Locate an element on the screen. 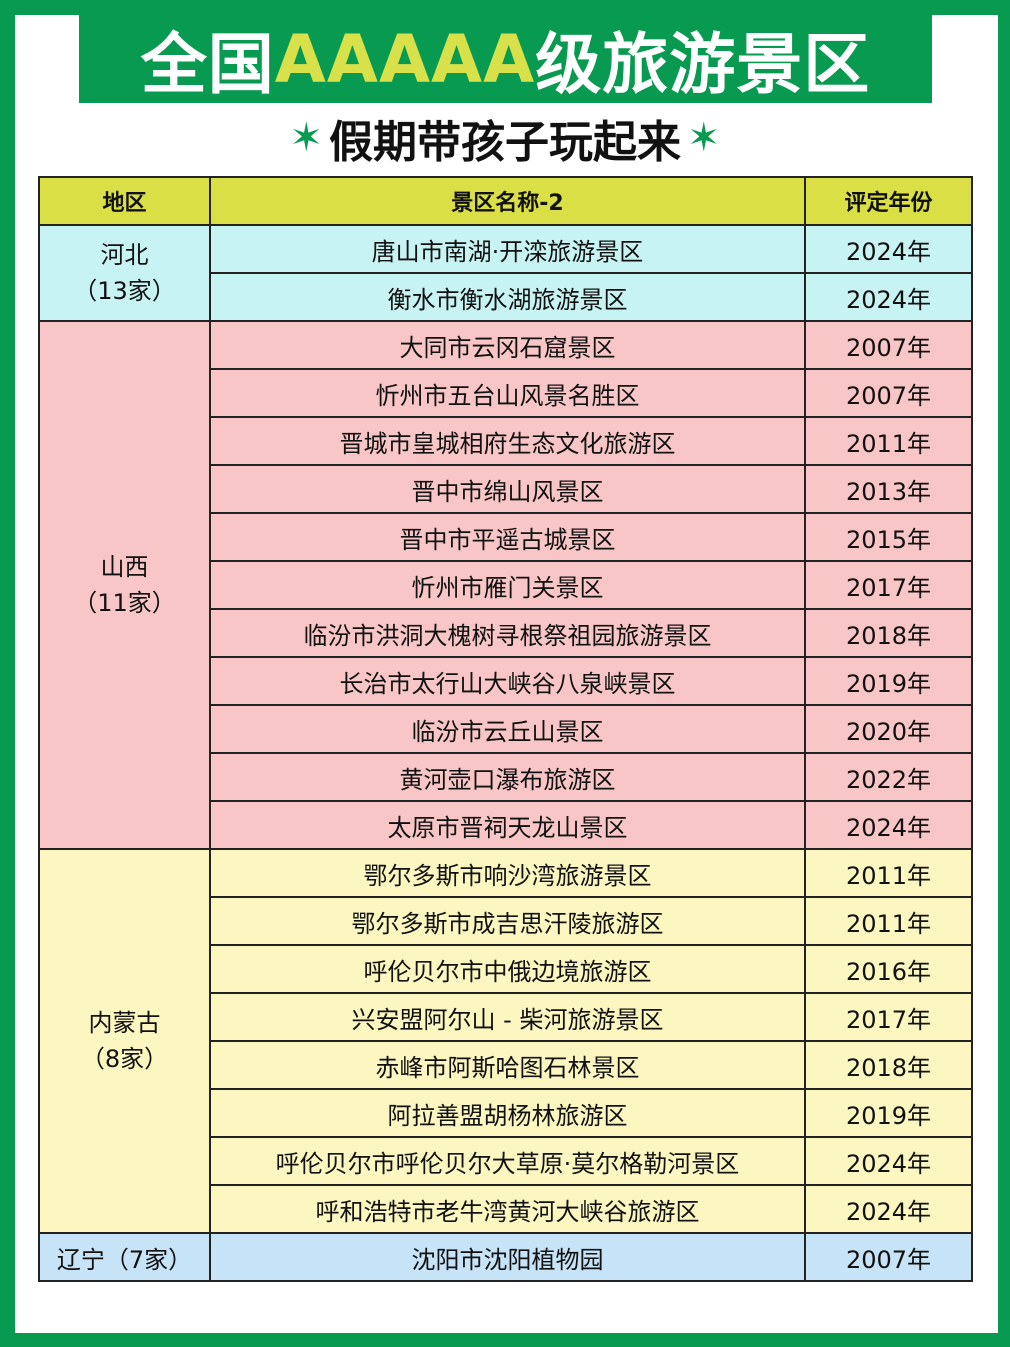 The image size is (1010, 1347). scenic-name-cell: 太原市晋祠天龙山景区 is located at coordinates (507, 825).